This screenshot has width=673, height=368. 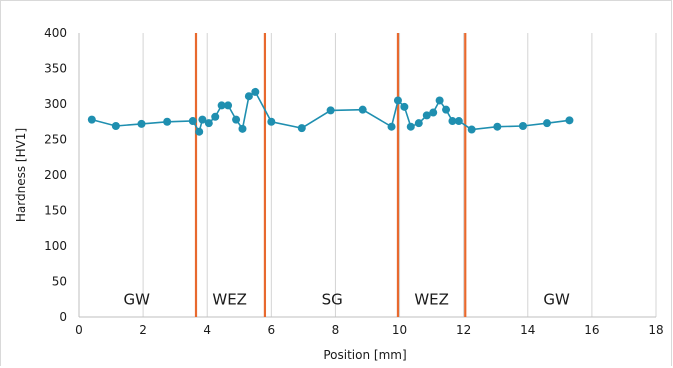 What do you see at coordinates (21, 175) in the screenshot?
I see `y-axis-title: Hardness [HV1]` at bounding box center [21, 175].